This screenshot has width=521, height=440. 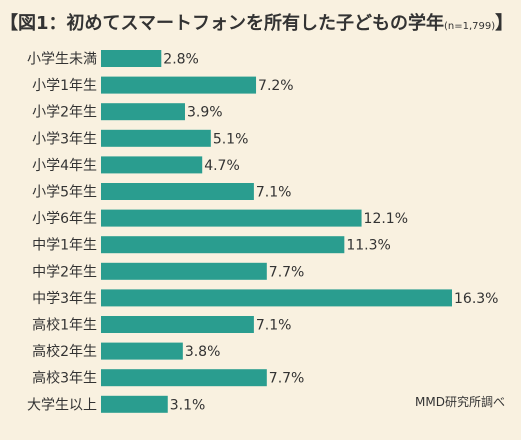 What do you see at coordinates (62, 405) in the screenshot?
I see `category-label: 大学生以上` at bounding box center [62, 405].